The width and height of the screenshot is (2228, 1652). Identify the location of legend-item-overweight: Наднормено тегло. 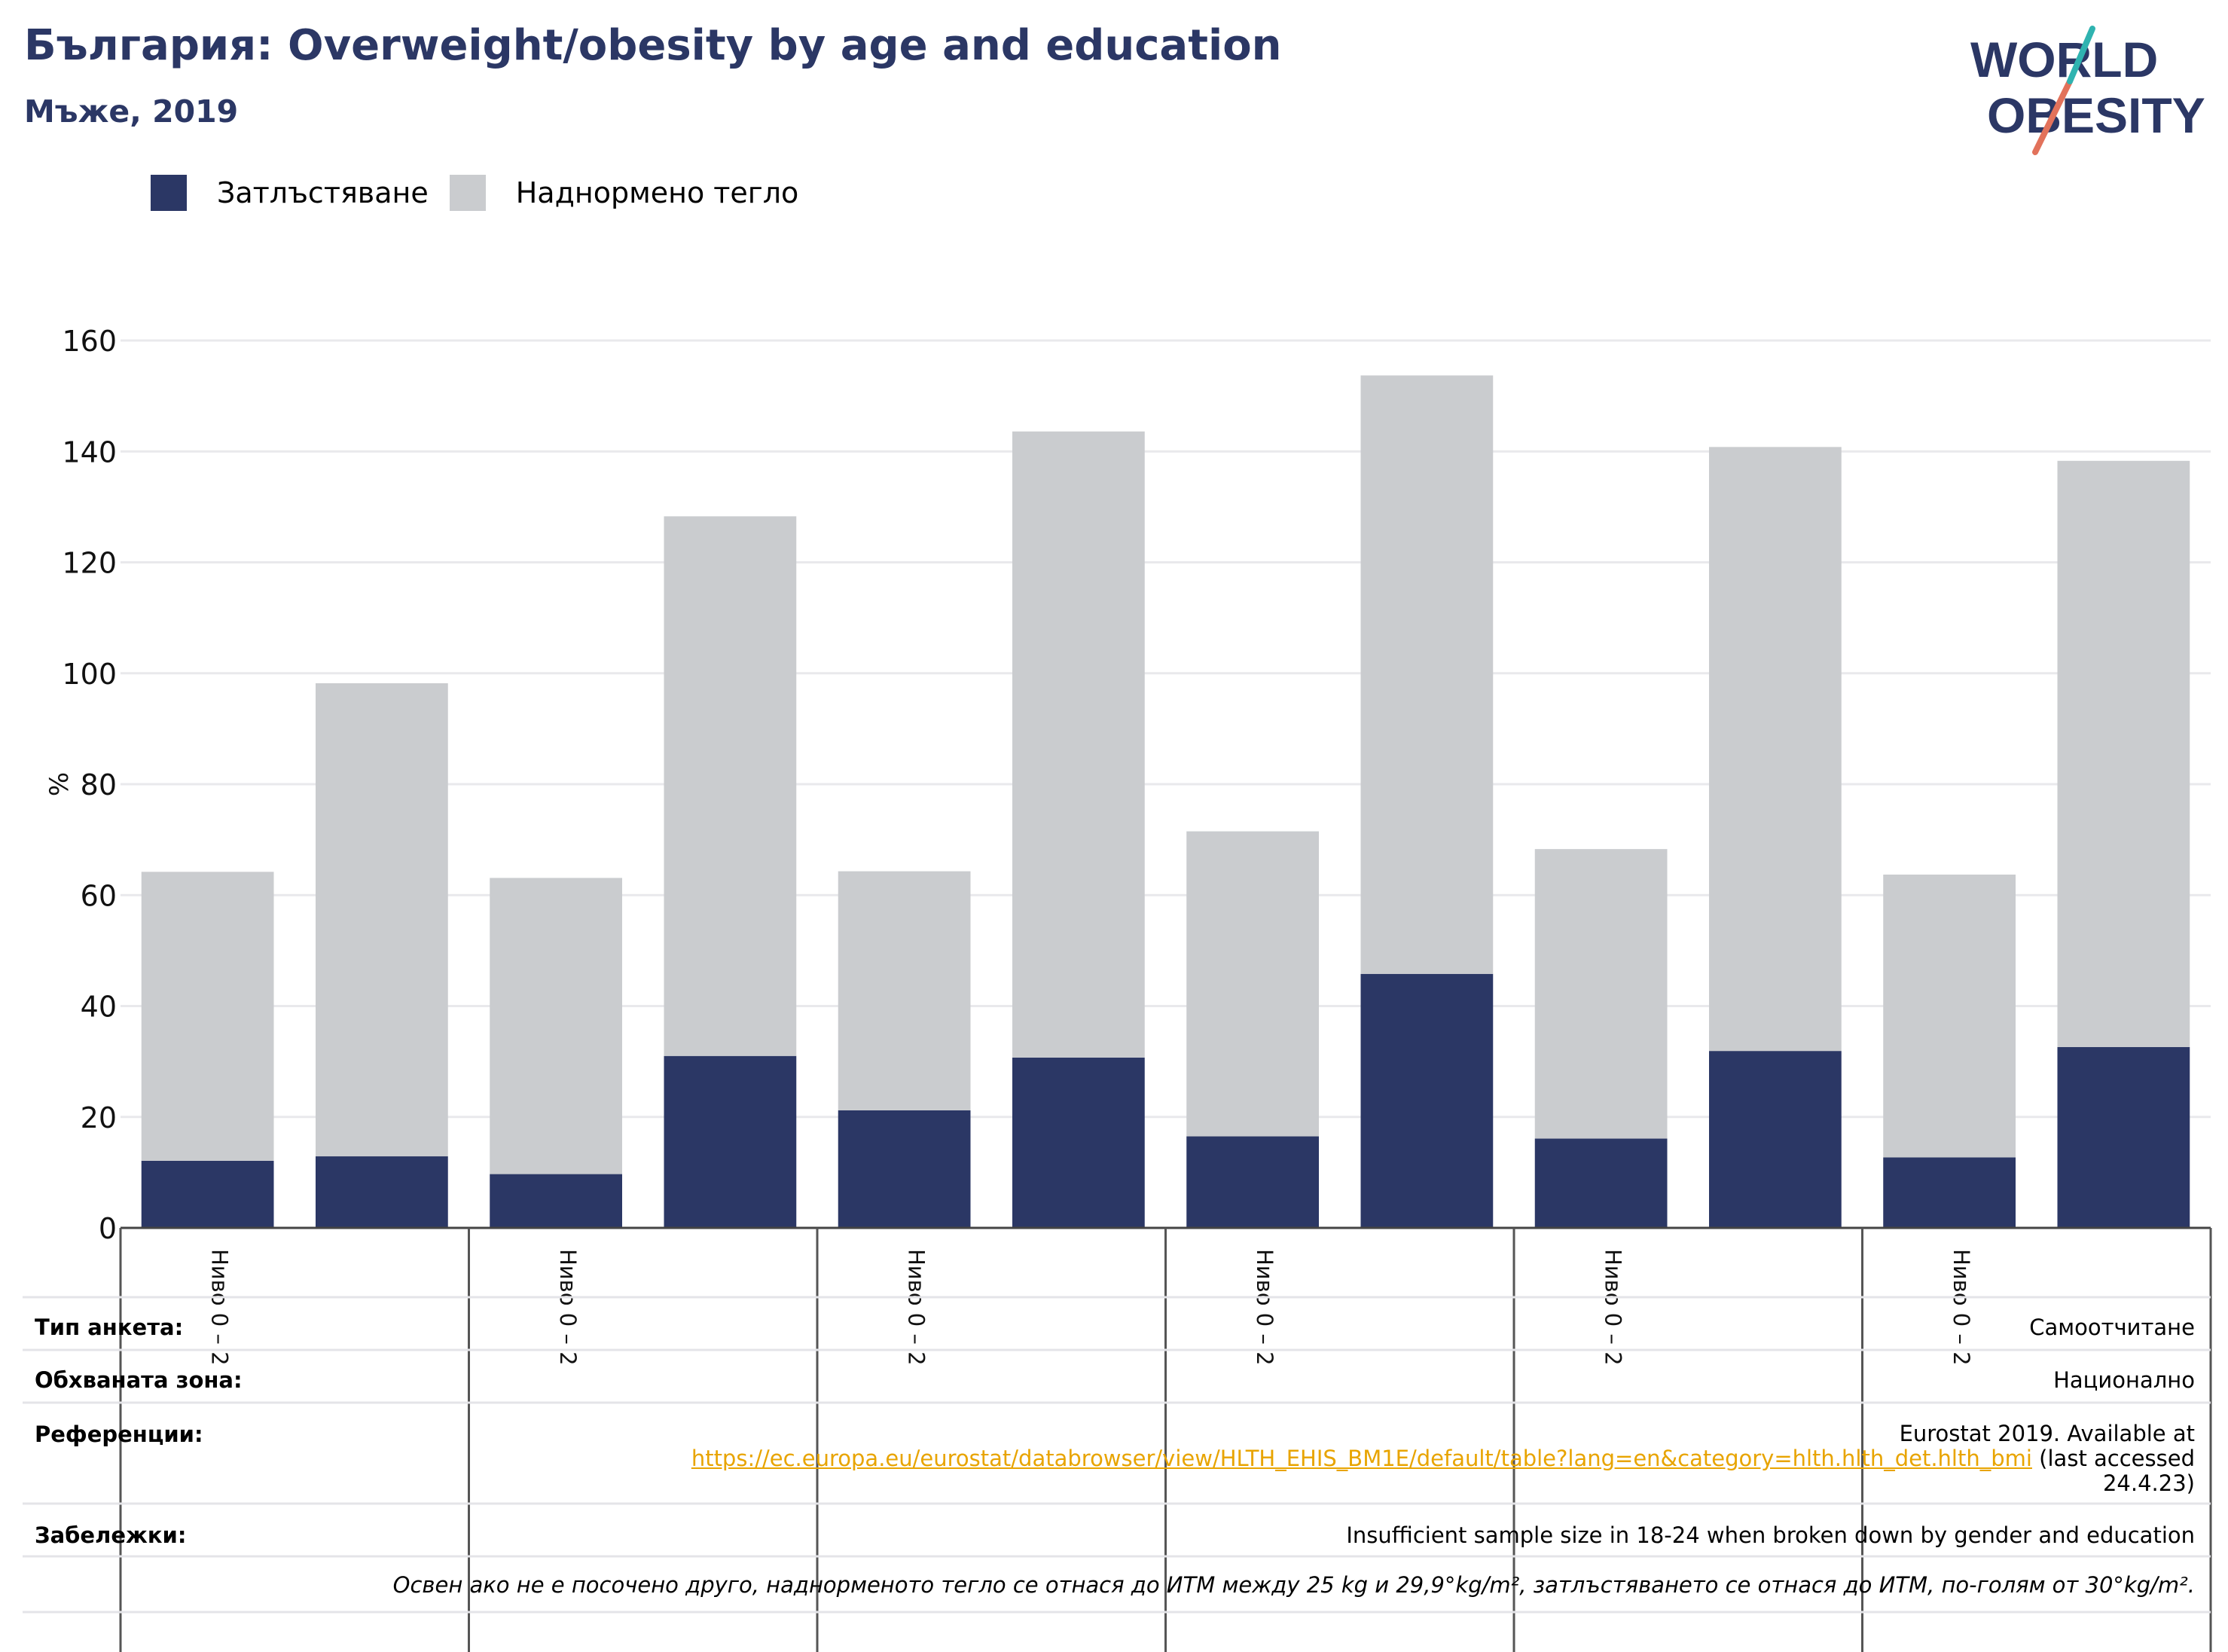
(624, 193).